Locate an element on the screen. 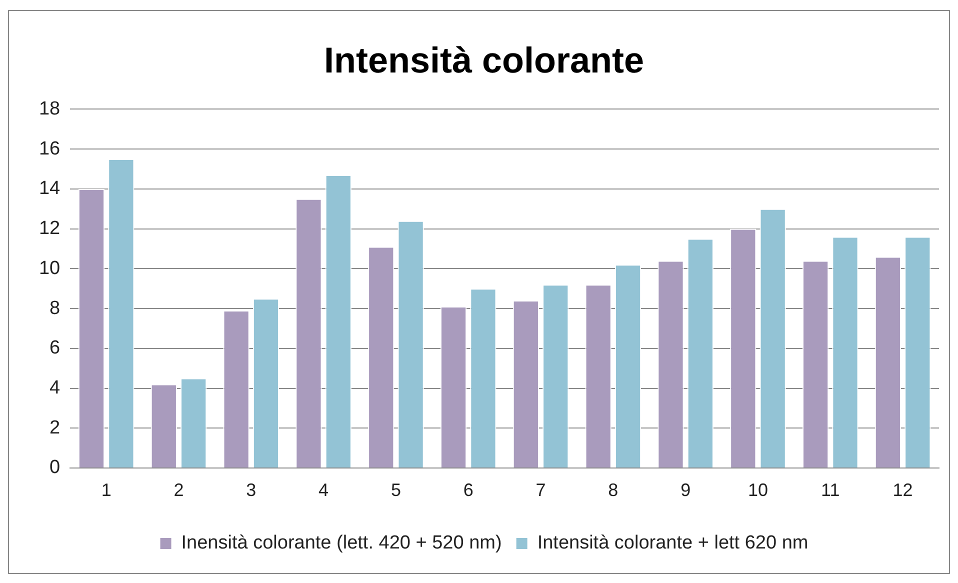  x-tick-label: 6 is located at coordinates (468, 490).